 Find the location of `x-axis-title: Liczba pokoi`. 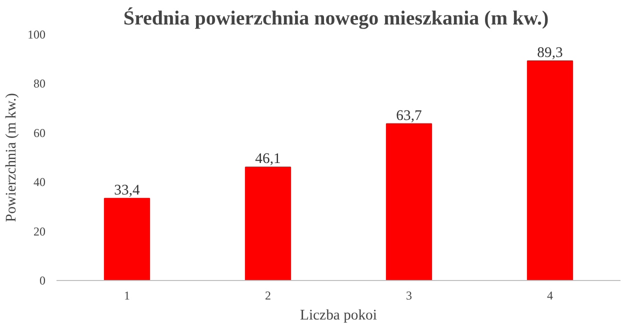

x-axis-title: Liczba pokoi is located at coordinates (338, 316).